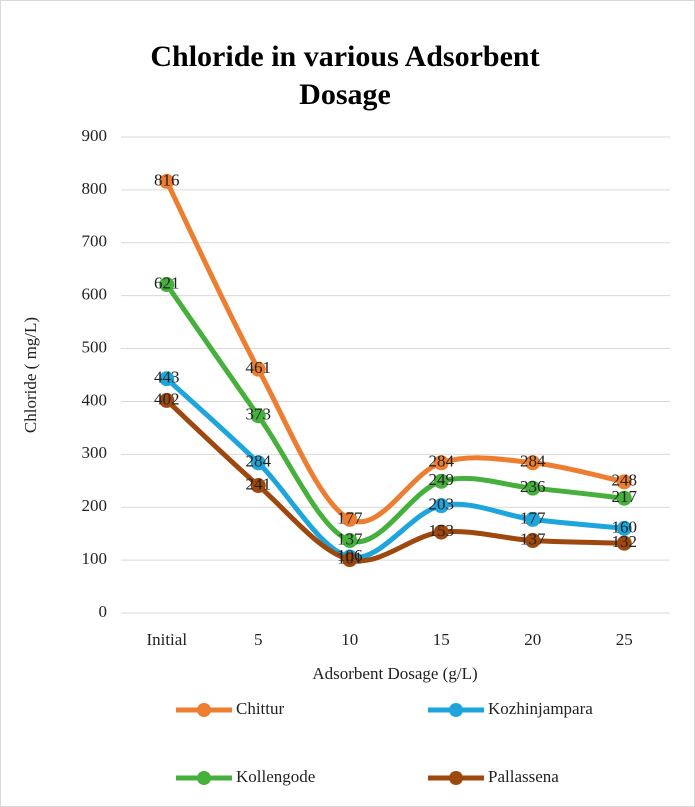 Image resolution: width=695 pixels, height=807 pixels. What do you see at coordinates (166, 639) in the screenshot?
I see `x-tick-label: Initial` at bounding box center [166, 639].